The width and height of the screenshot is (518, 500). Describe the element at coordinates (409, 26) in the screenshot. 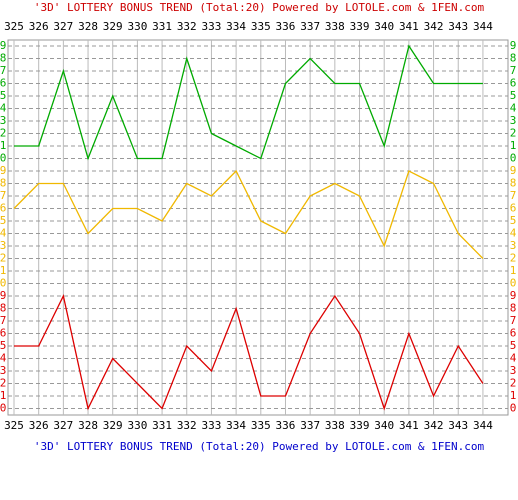

I see `x-tick-label-top: 341` at that location.